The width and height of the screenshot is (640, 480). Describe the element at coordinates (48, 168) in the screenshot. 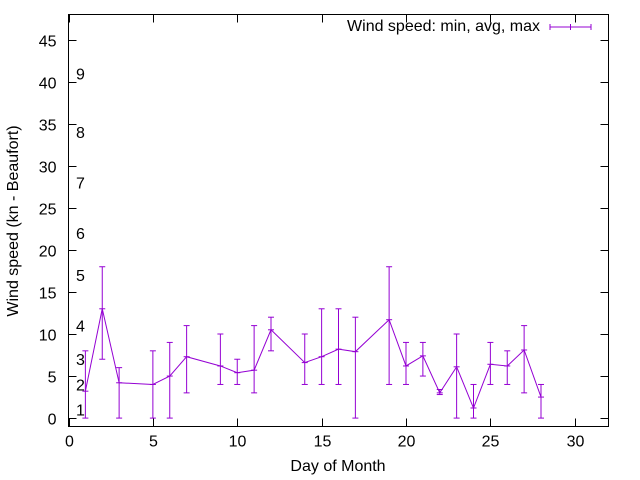

I see `y-tick-label: 30` at that location.